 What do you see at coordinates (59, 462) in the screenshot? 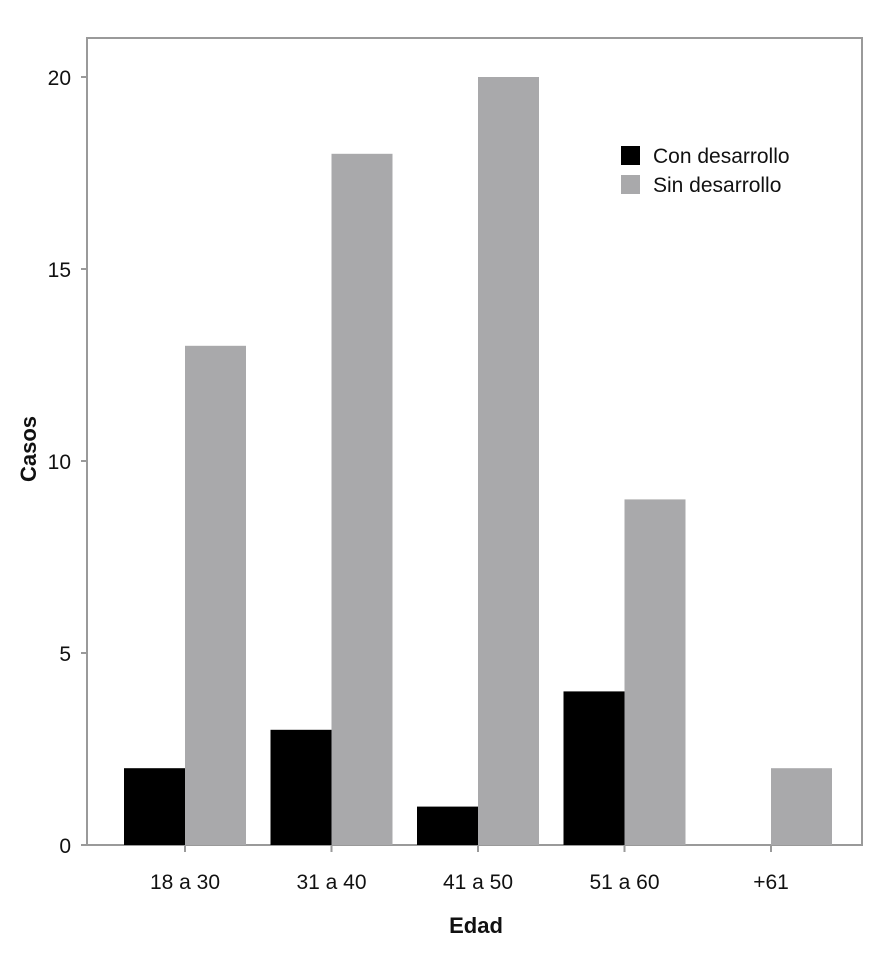
I see `y-tick-label: 10` at bounding box center [59, 462].